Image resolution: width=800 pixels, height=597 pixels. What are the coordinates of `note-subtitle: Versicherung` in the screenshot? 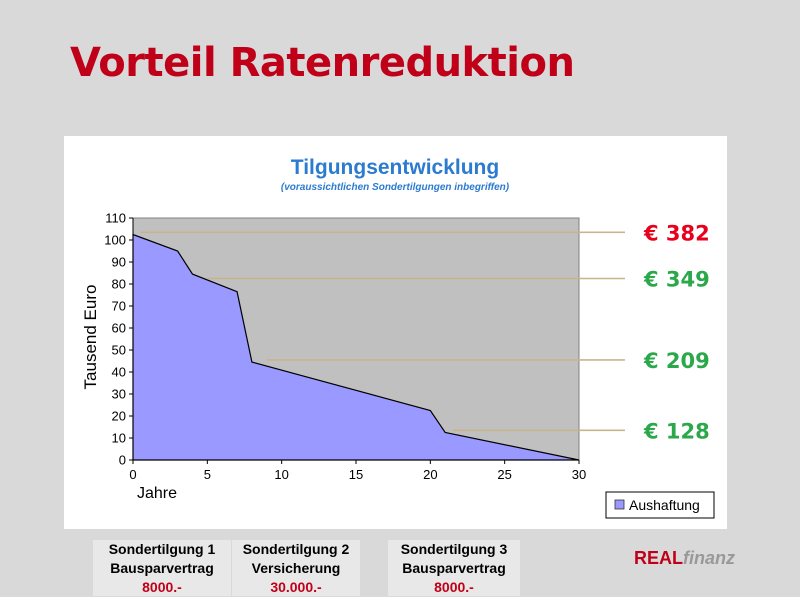 It's located at (296, 568).